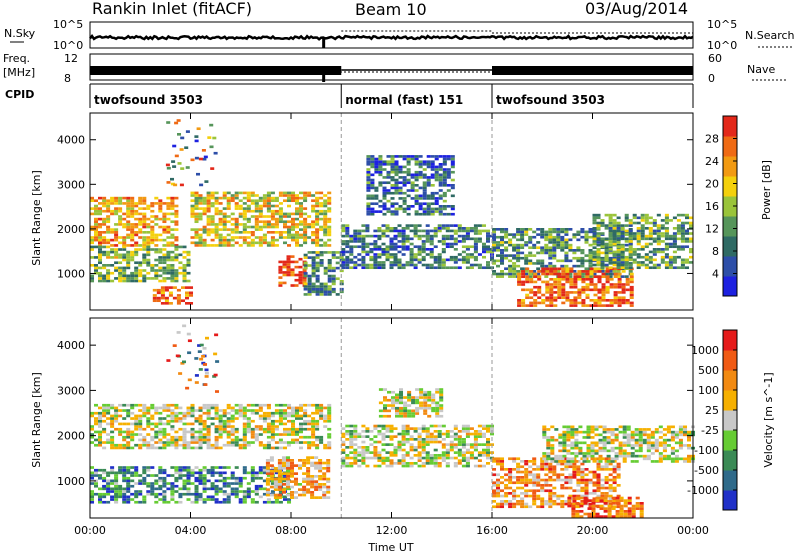  What do you see at coordinates (36, 218) in the screenshot?
I see `power-ylabel: Slant Range [km]` at bounding box center [36, 218].